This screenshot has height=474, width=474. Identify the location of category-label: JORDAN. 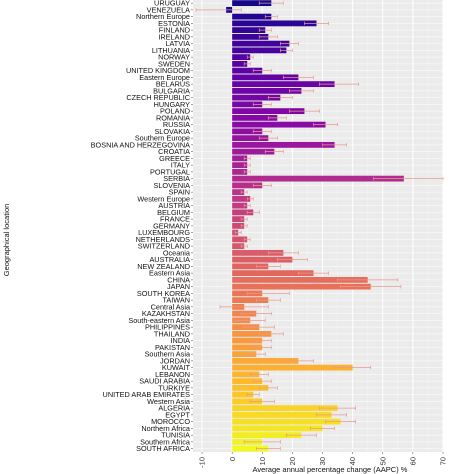
(175, 360).